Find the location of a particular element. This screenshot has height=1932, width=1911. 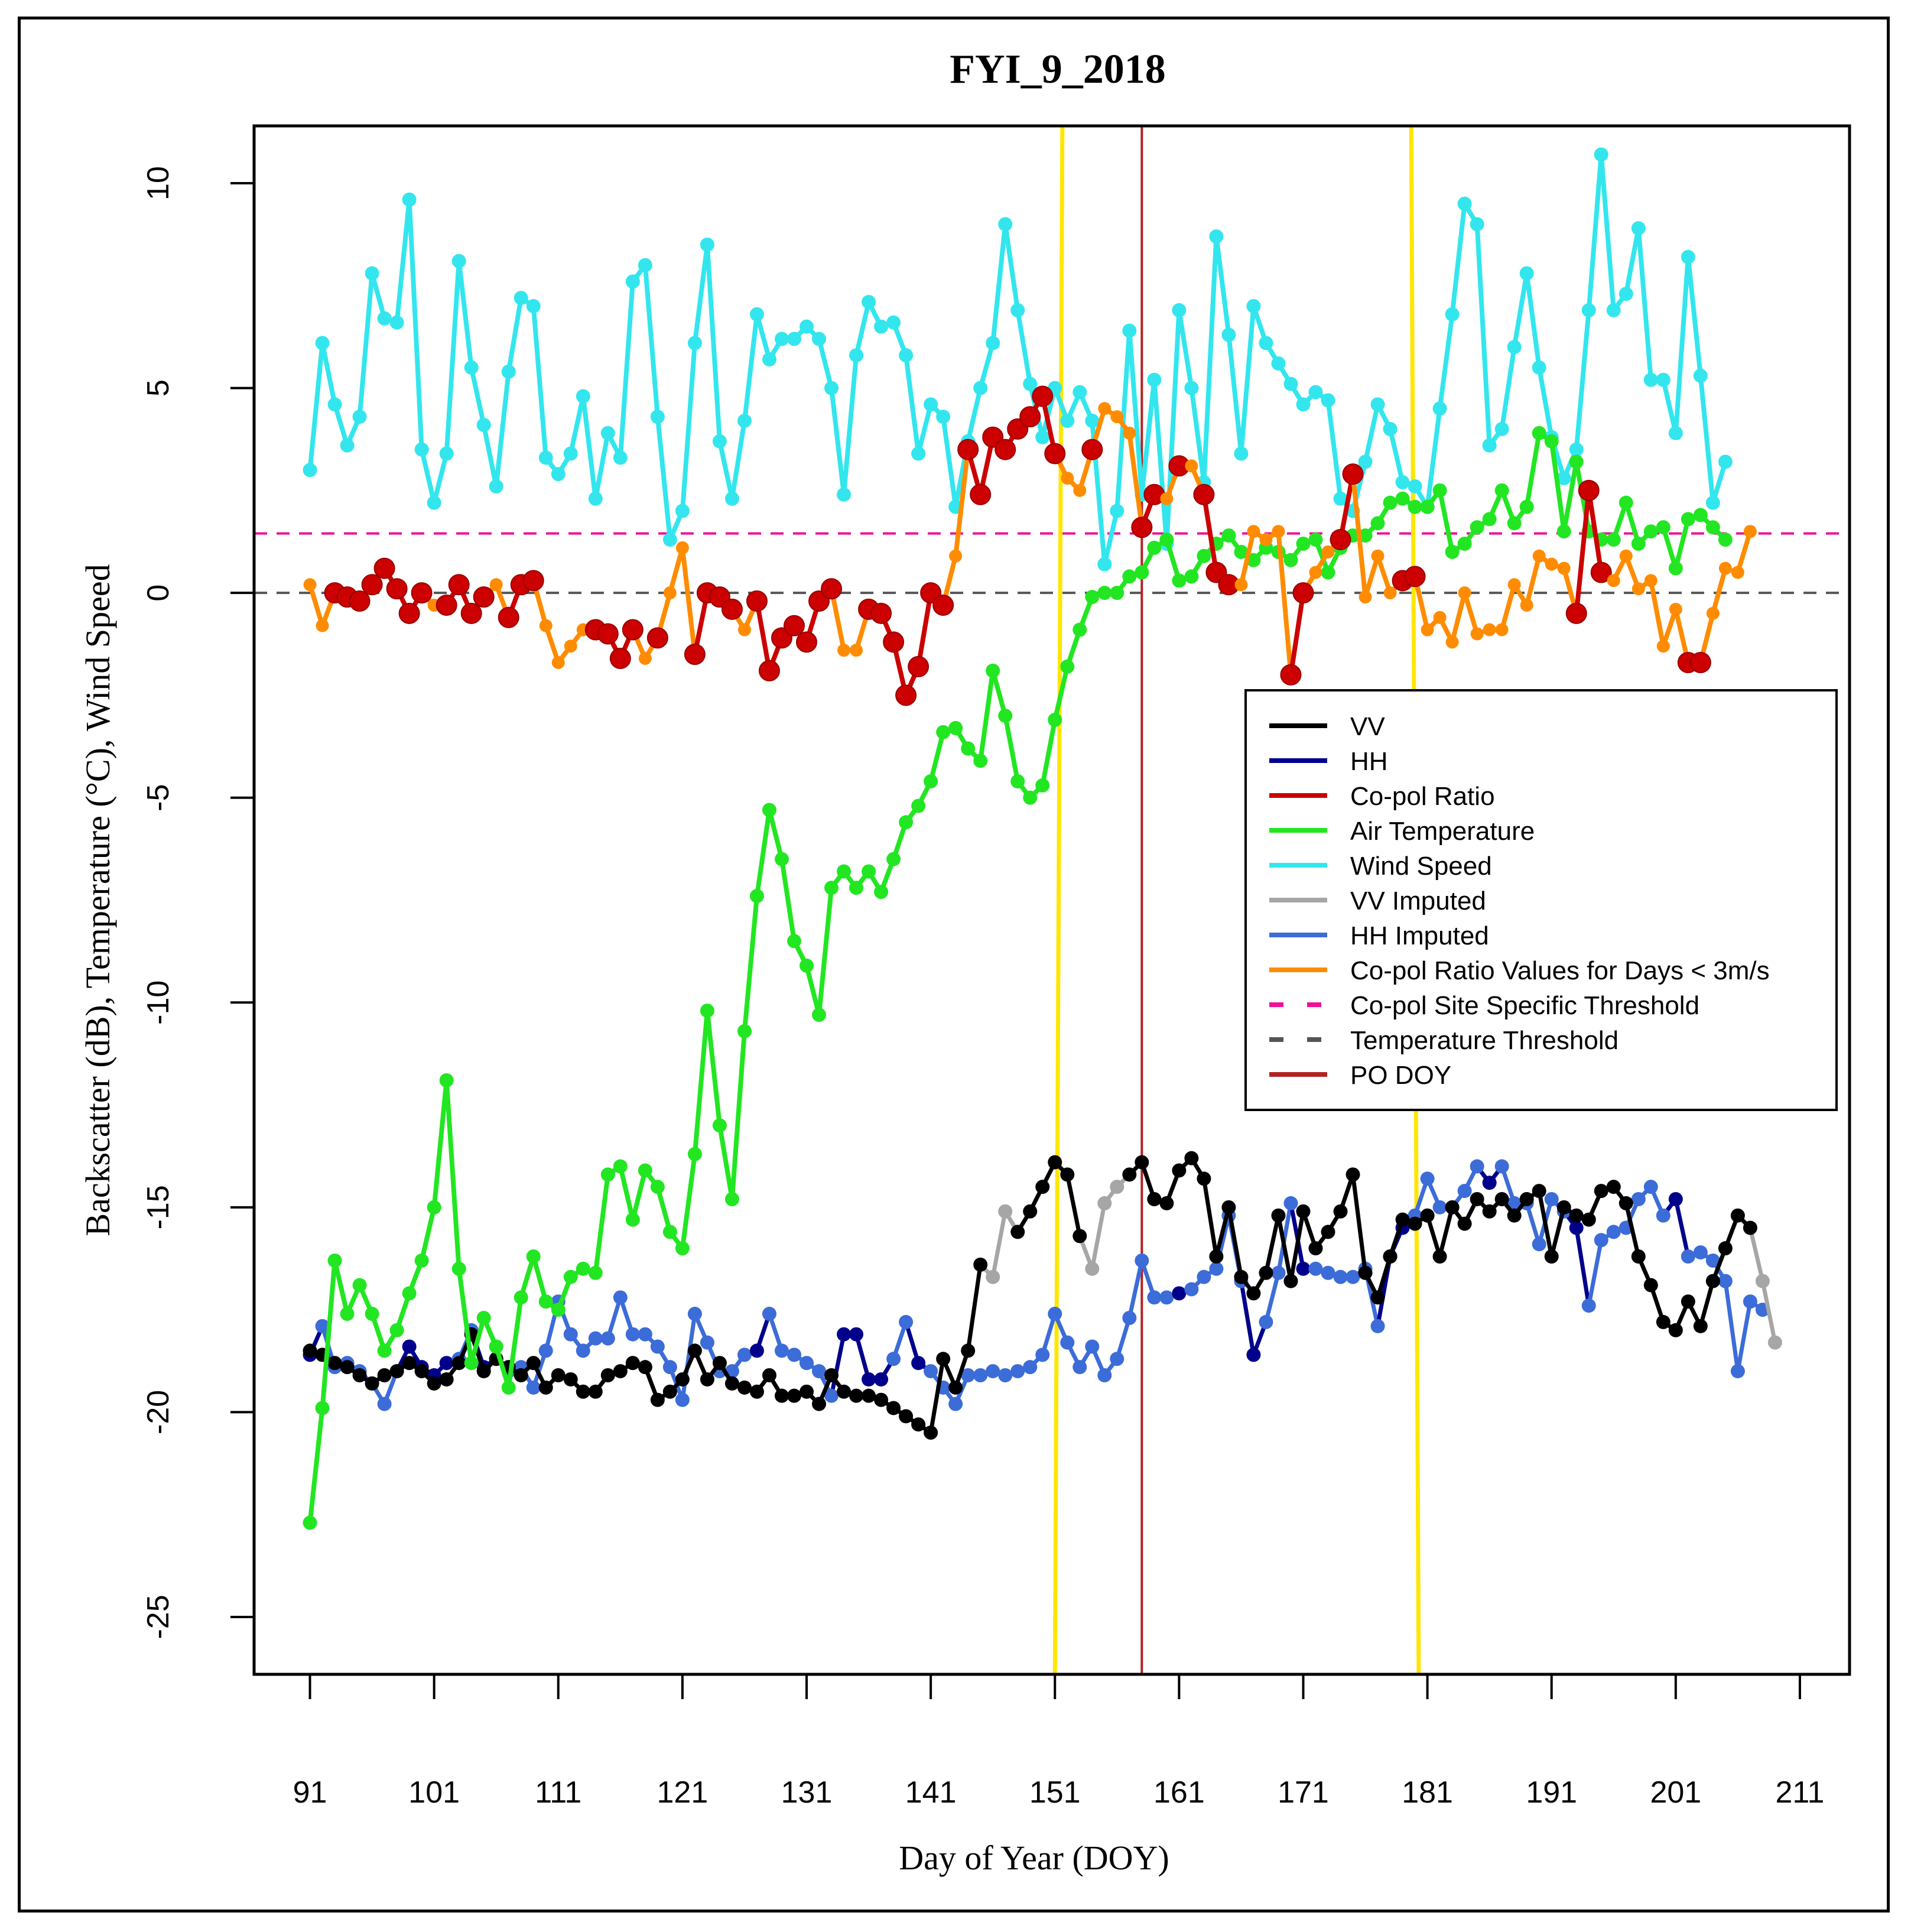

legend-label: Co-pol Ratio Values for Days < 3m/s is located at coordinates (1560, 970).